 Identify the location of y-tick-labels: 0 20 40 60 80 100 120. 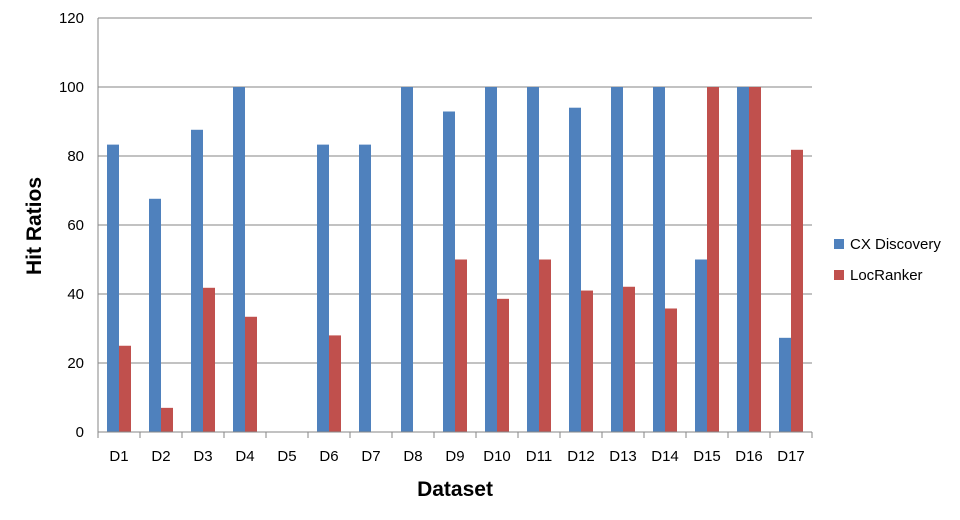
(71, 225).